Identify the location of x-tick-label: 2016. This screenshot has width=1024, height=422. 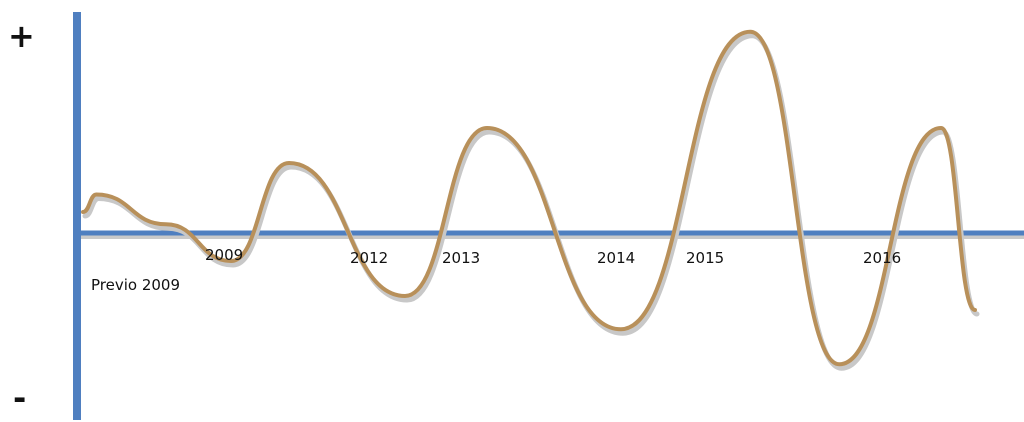
(882, 258).